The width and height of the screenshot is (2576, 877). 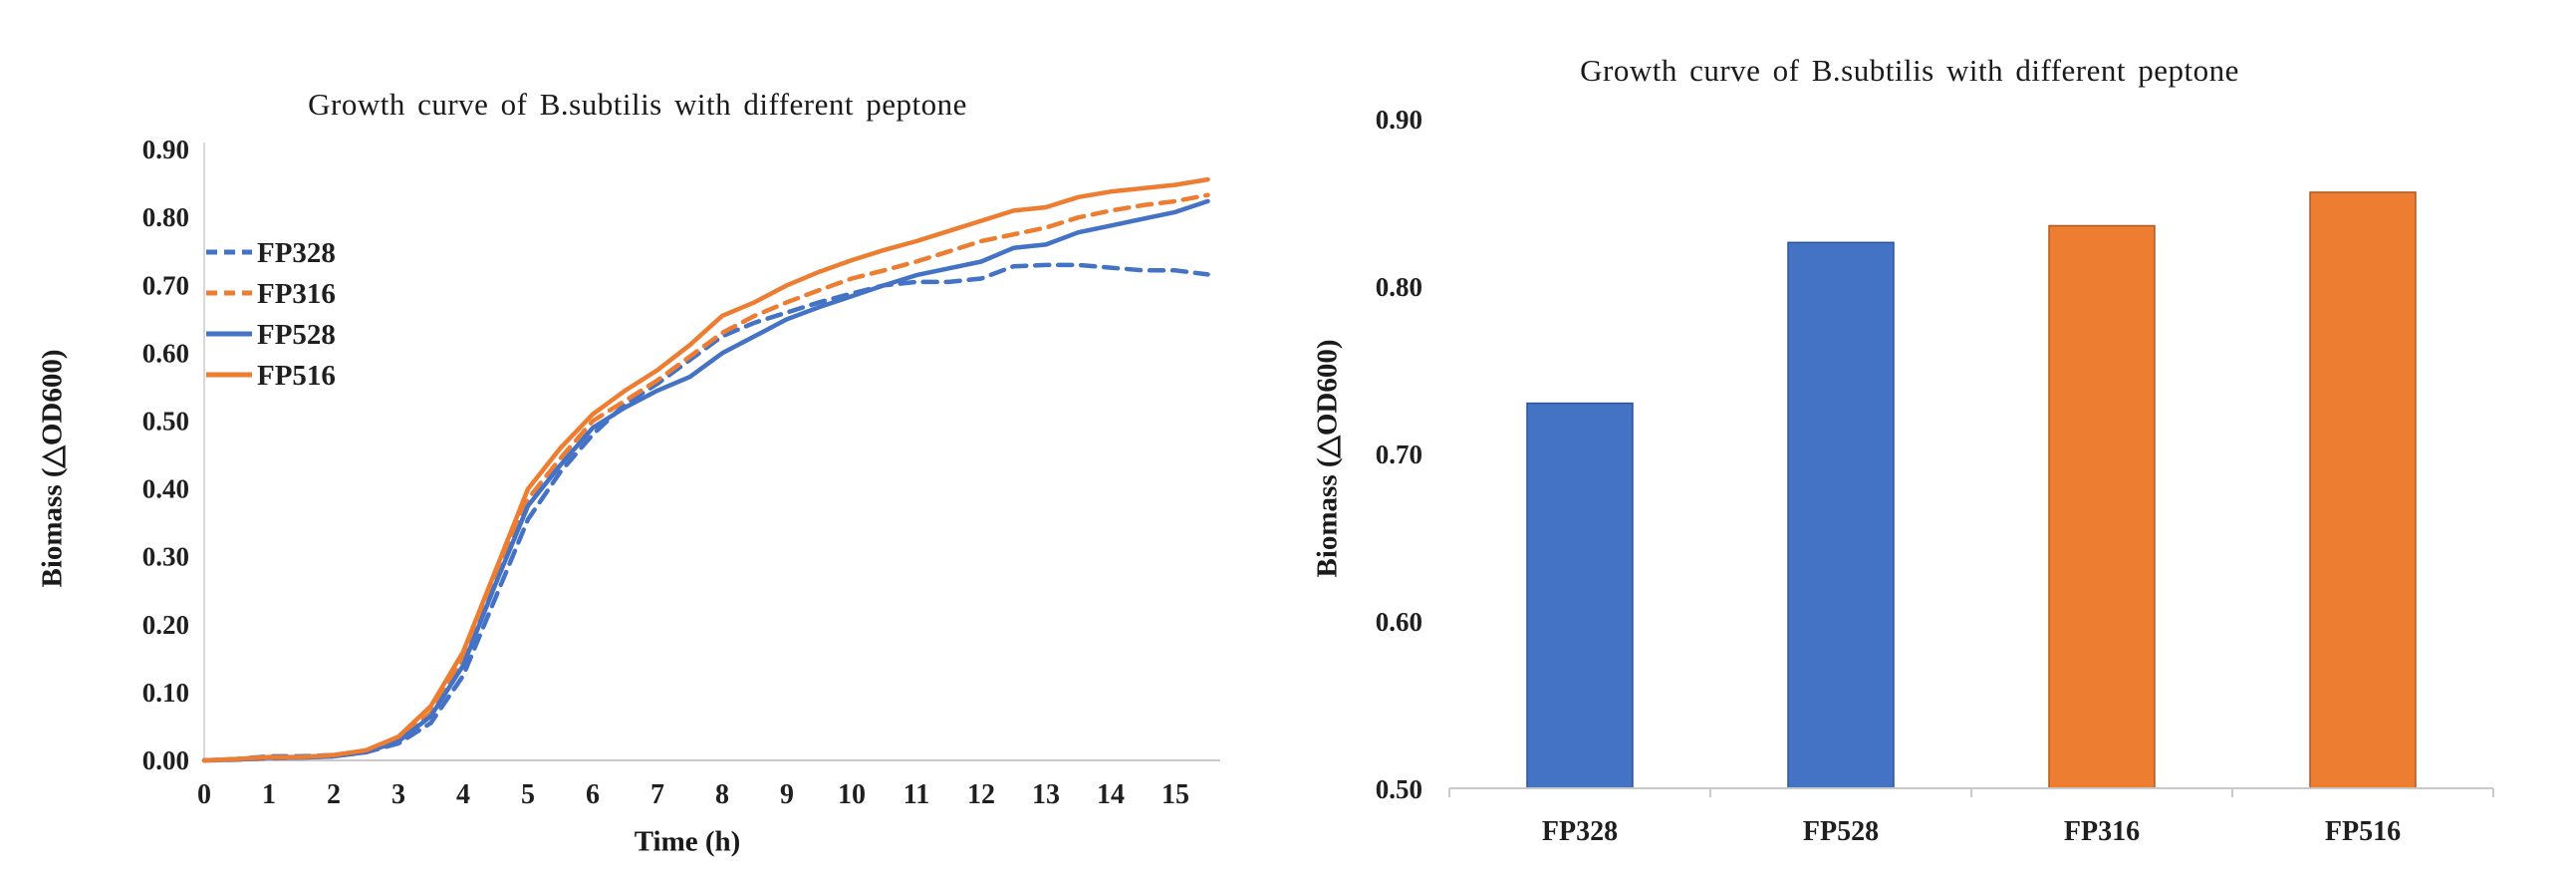 What do you see at coordinates (1111, 795) in the screenshot?
I see `x-tick-label: 14` at bounding box center [1111, 795].